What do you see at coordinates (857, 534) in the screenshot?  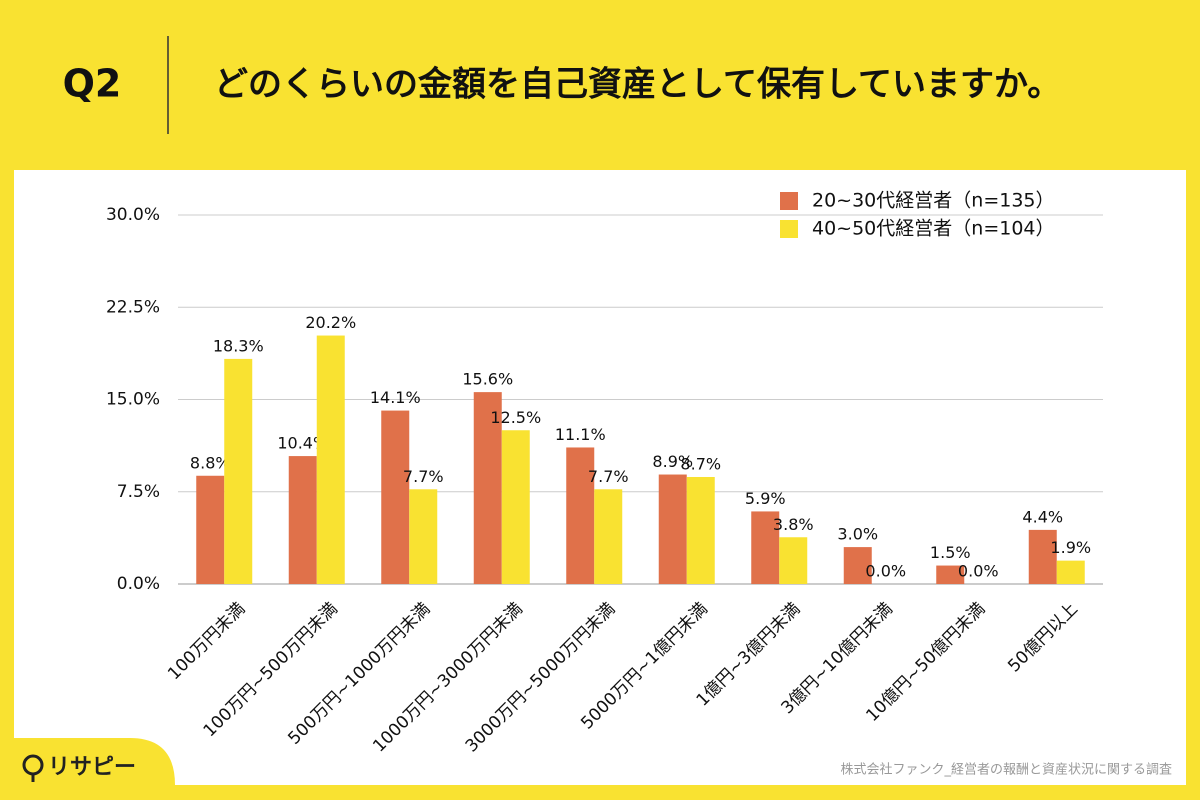 I see `value-label: 3.0%` at bounding box center [857, 534].